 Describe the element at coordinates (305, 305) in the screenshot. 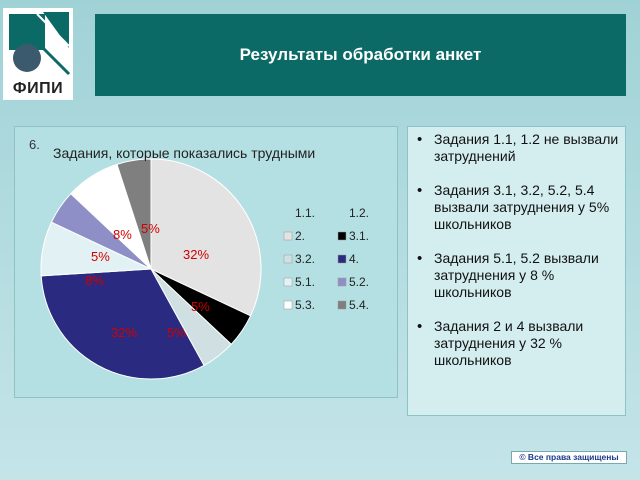

I see `legend-entry: 5.3.` at that location.